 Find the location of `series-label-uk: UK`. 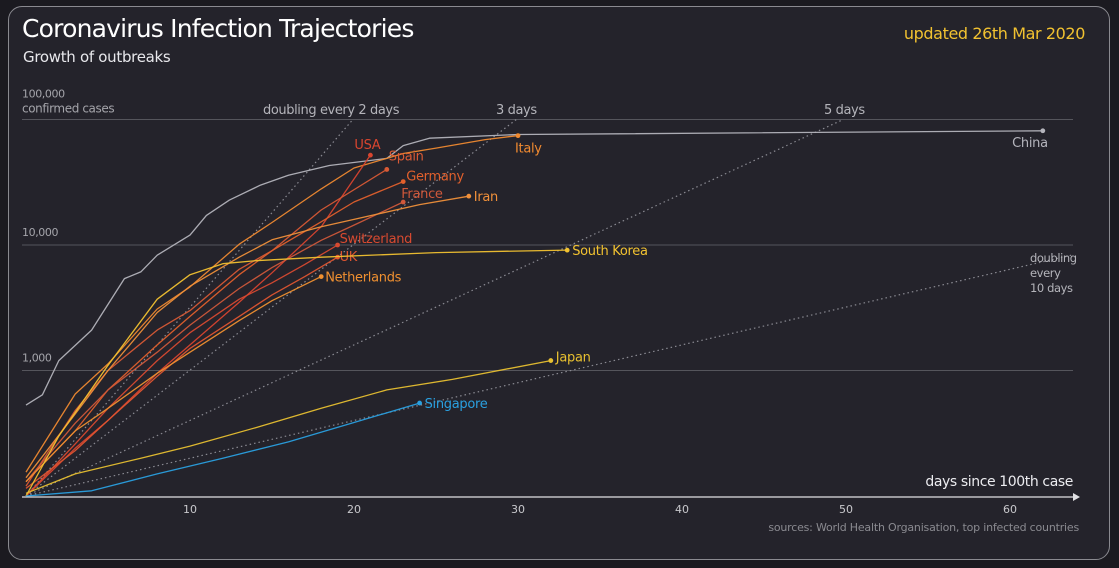

series-label-uk: UK is located at coordinates (349, 257).